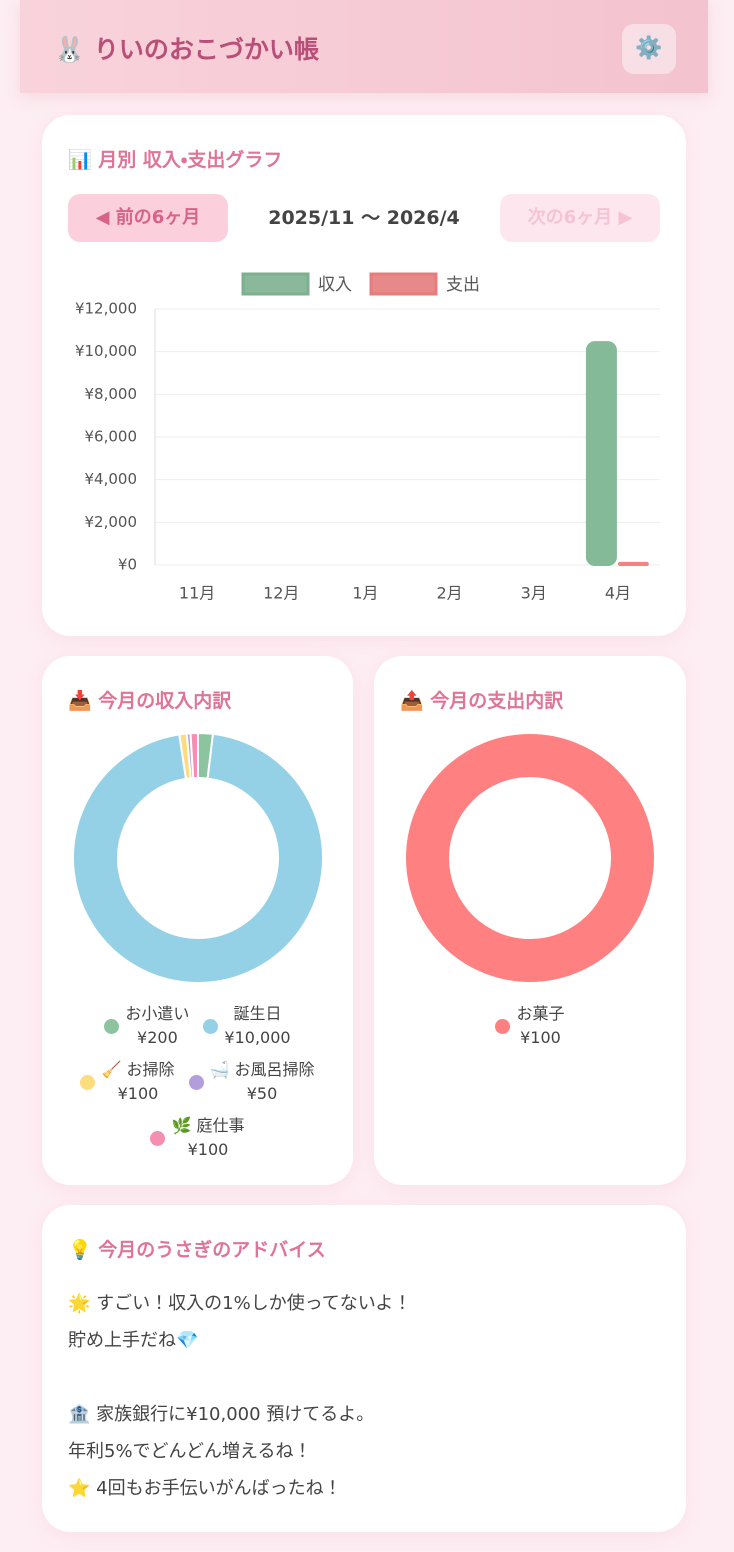 This screenshot has height=1552, width=734. What do you see at coordinates (197, 1250) in the screenshot?
I see `card-title: 💡 今月のうさぎのアドバイス` at bounding box center [197, 1250].